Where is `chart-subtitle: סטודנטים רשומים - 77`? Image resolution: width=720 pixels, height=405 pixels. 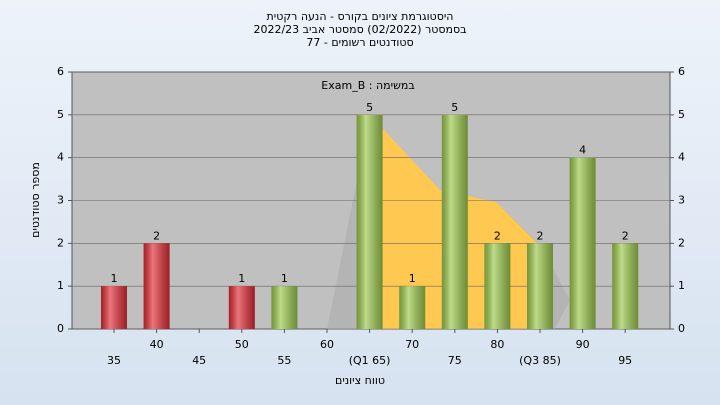 chart-subtitle: סטודנטים רשומים - 77 is located at coordinates (359, 42).